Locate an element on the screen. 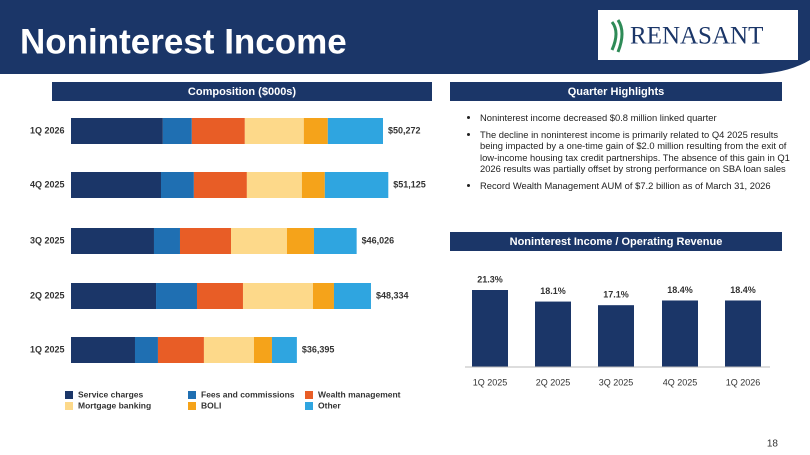 This screenshot has height=455, width=810. logo-text: RENASANT is located at coordinates (696, 36).